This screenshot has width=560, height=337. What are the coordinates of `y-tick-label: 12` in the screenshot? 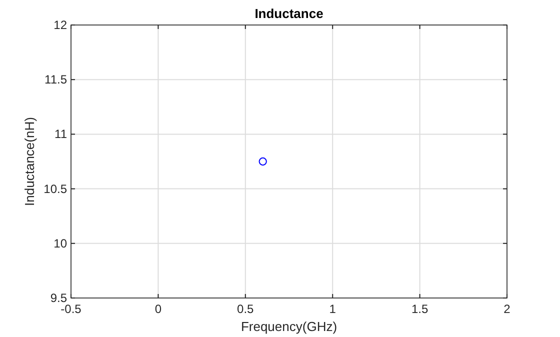 It's located at (61, 25).